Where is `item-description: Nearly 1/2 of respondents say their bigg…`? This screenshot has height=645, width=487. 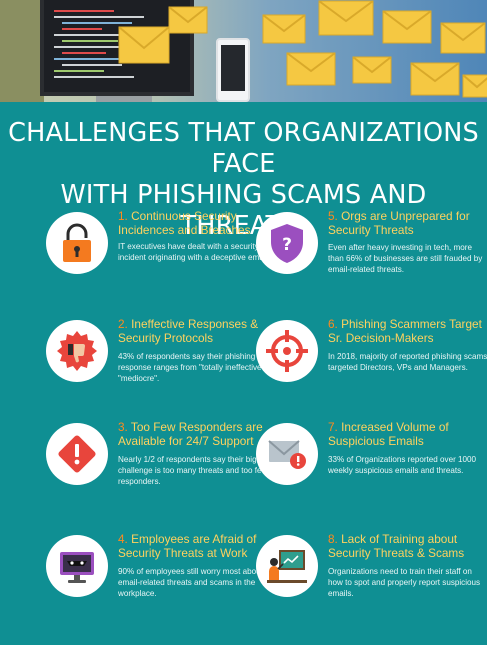
item-description: Nearly 1/2 of respondents say their bigg… is located at coordinates (195, 470).